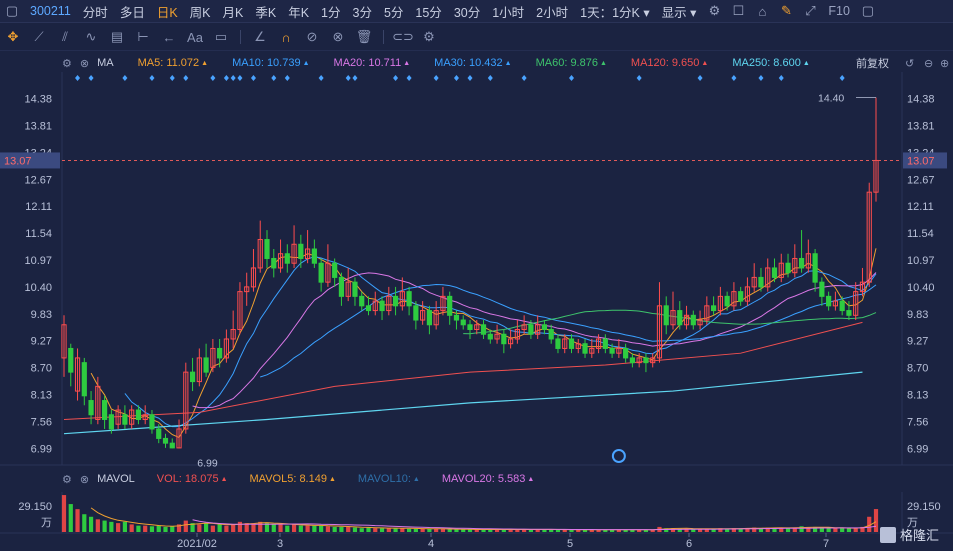 The image size is (953, 551). Describe the element at coordinates (260, 36) in the screenshot. I see `ruler-icon: ∠` at that location.